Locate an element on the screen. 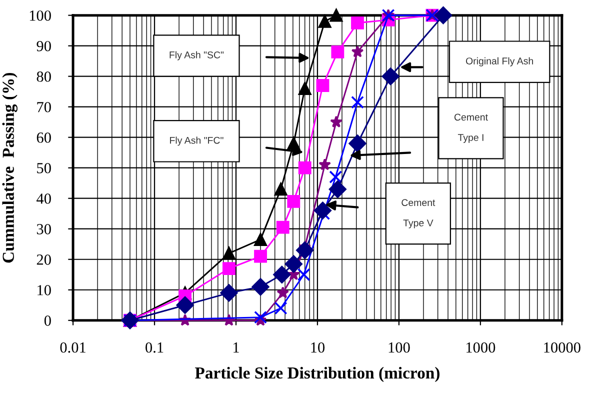 The image size is (589, 403). y-tick-label: 90 is located at coordinates (43, 46).